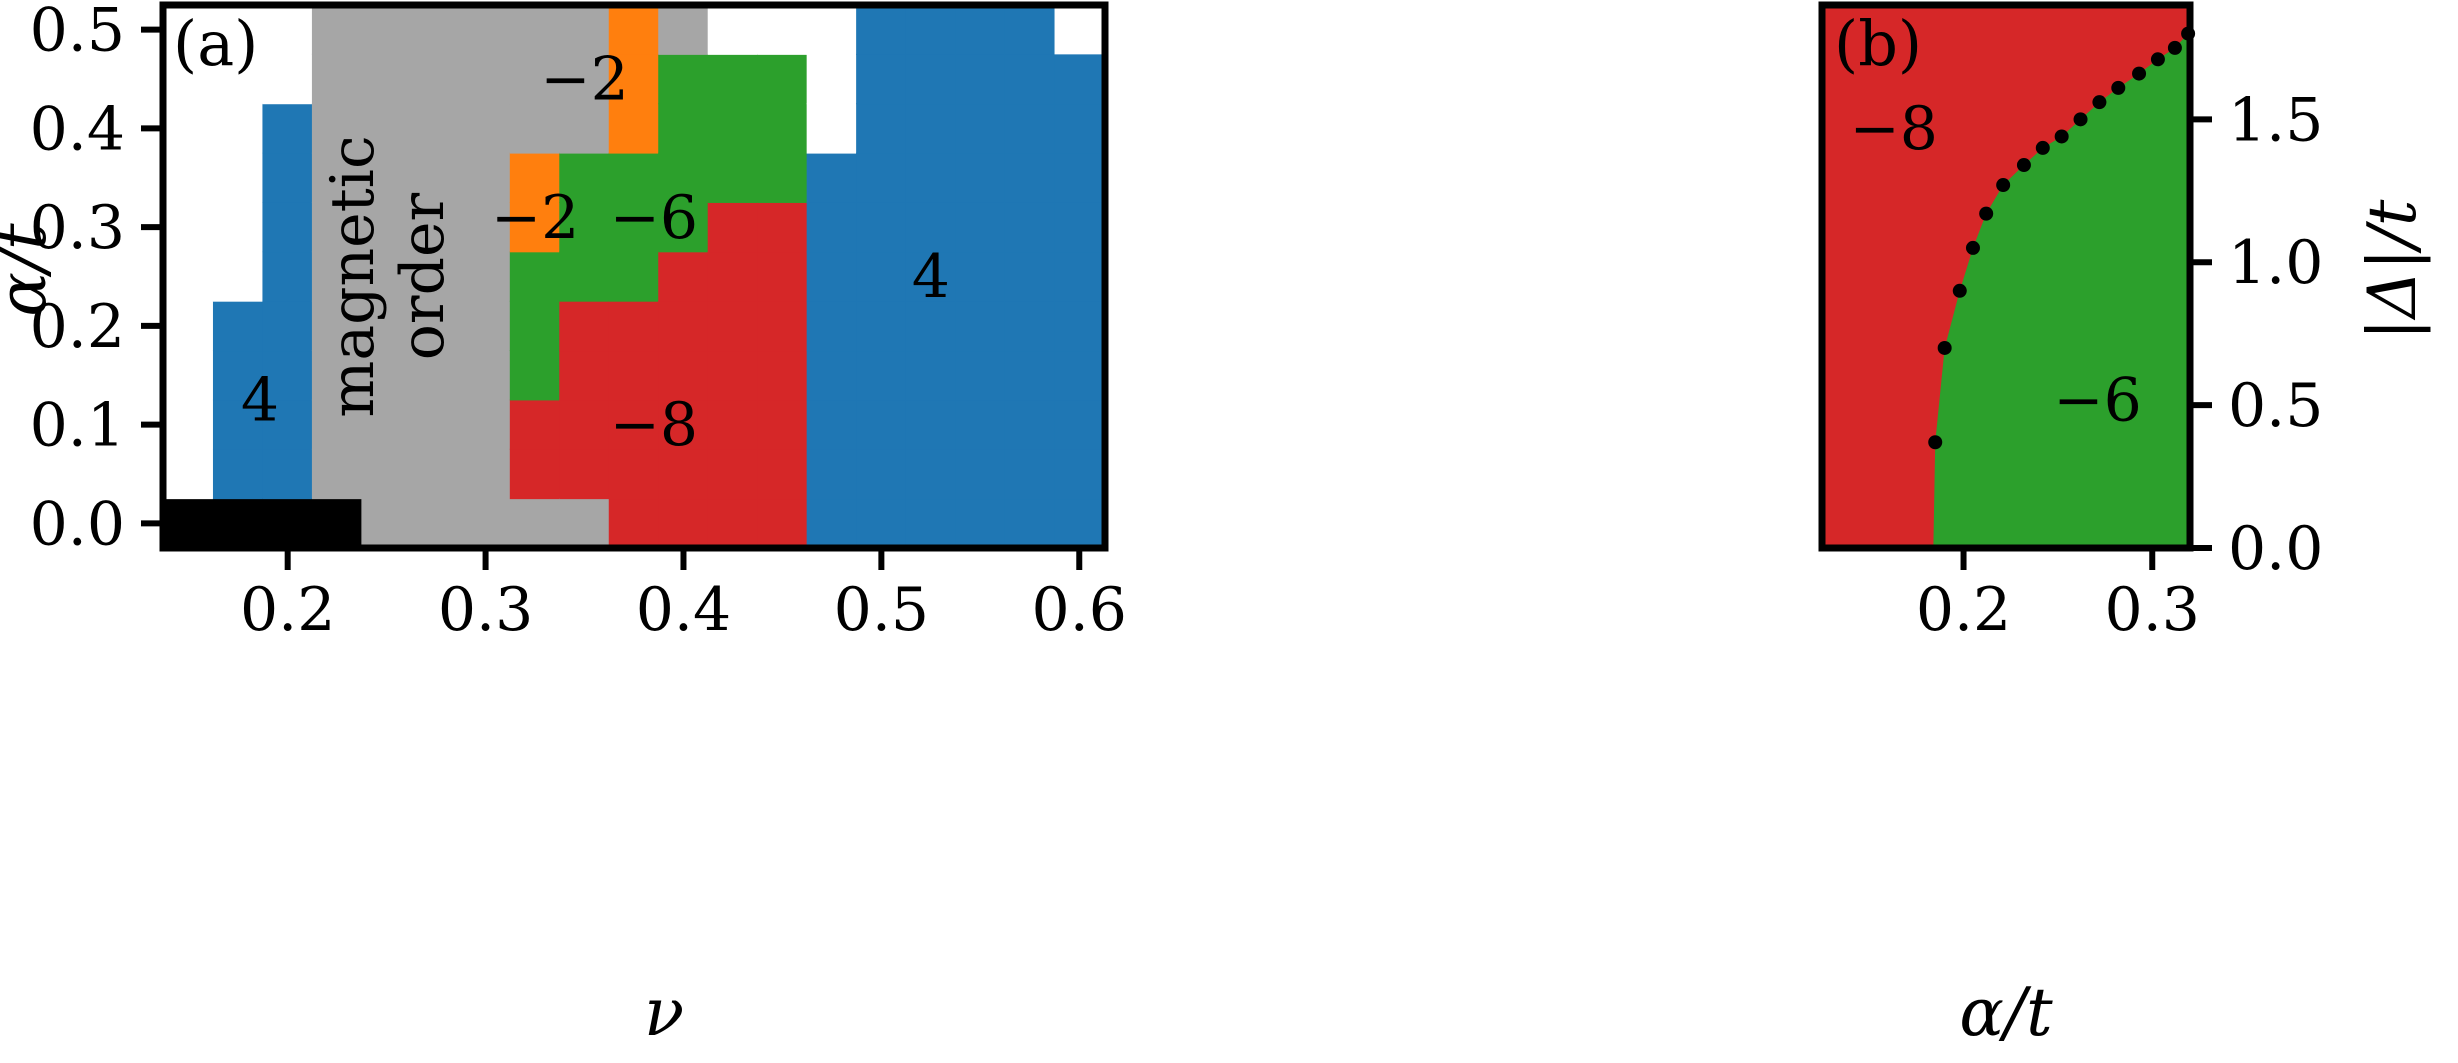 Image resolution: width=2458 pixels, height=1063 pixels. I want to click on x-tick-label: 0.6, so click(1079, 610).